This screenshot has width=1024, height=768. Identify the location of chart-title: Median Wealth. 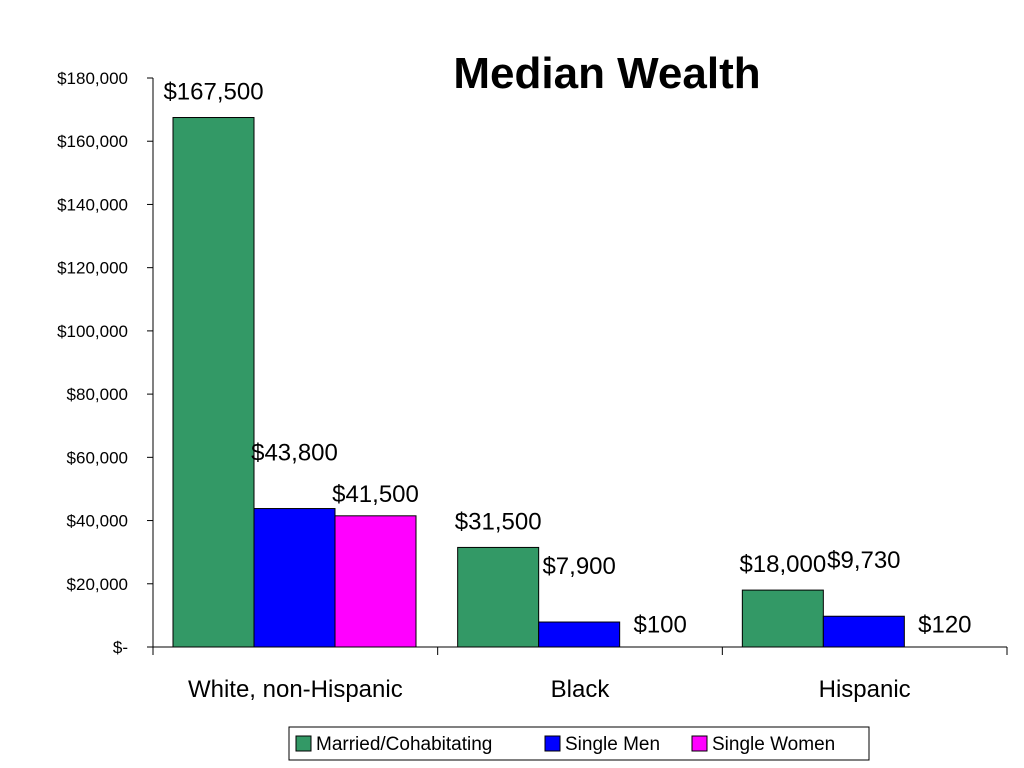
(606, 73).